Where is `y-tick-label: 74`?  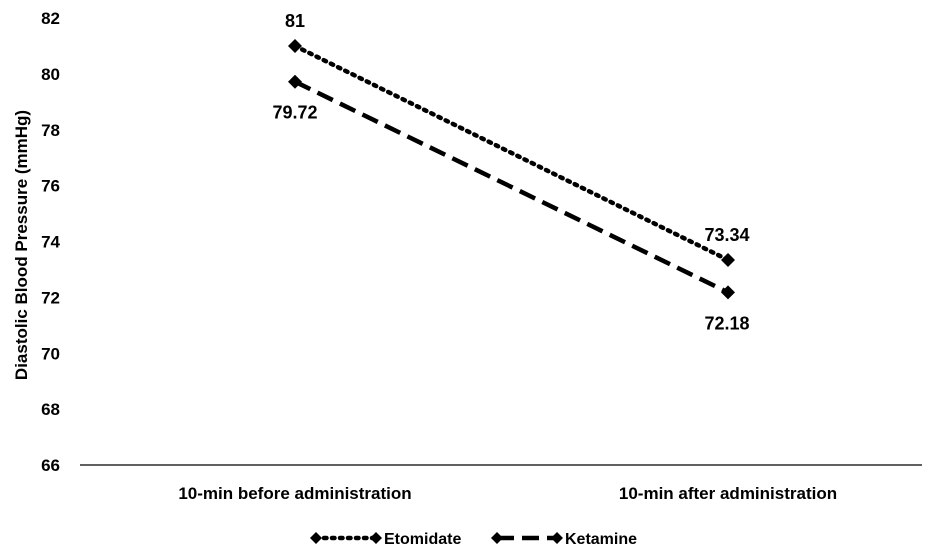 y-tick-label: 74 is located at coordinates (50, 242).